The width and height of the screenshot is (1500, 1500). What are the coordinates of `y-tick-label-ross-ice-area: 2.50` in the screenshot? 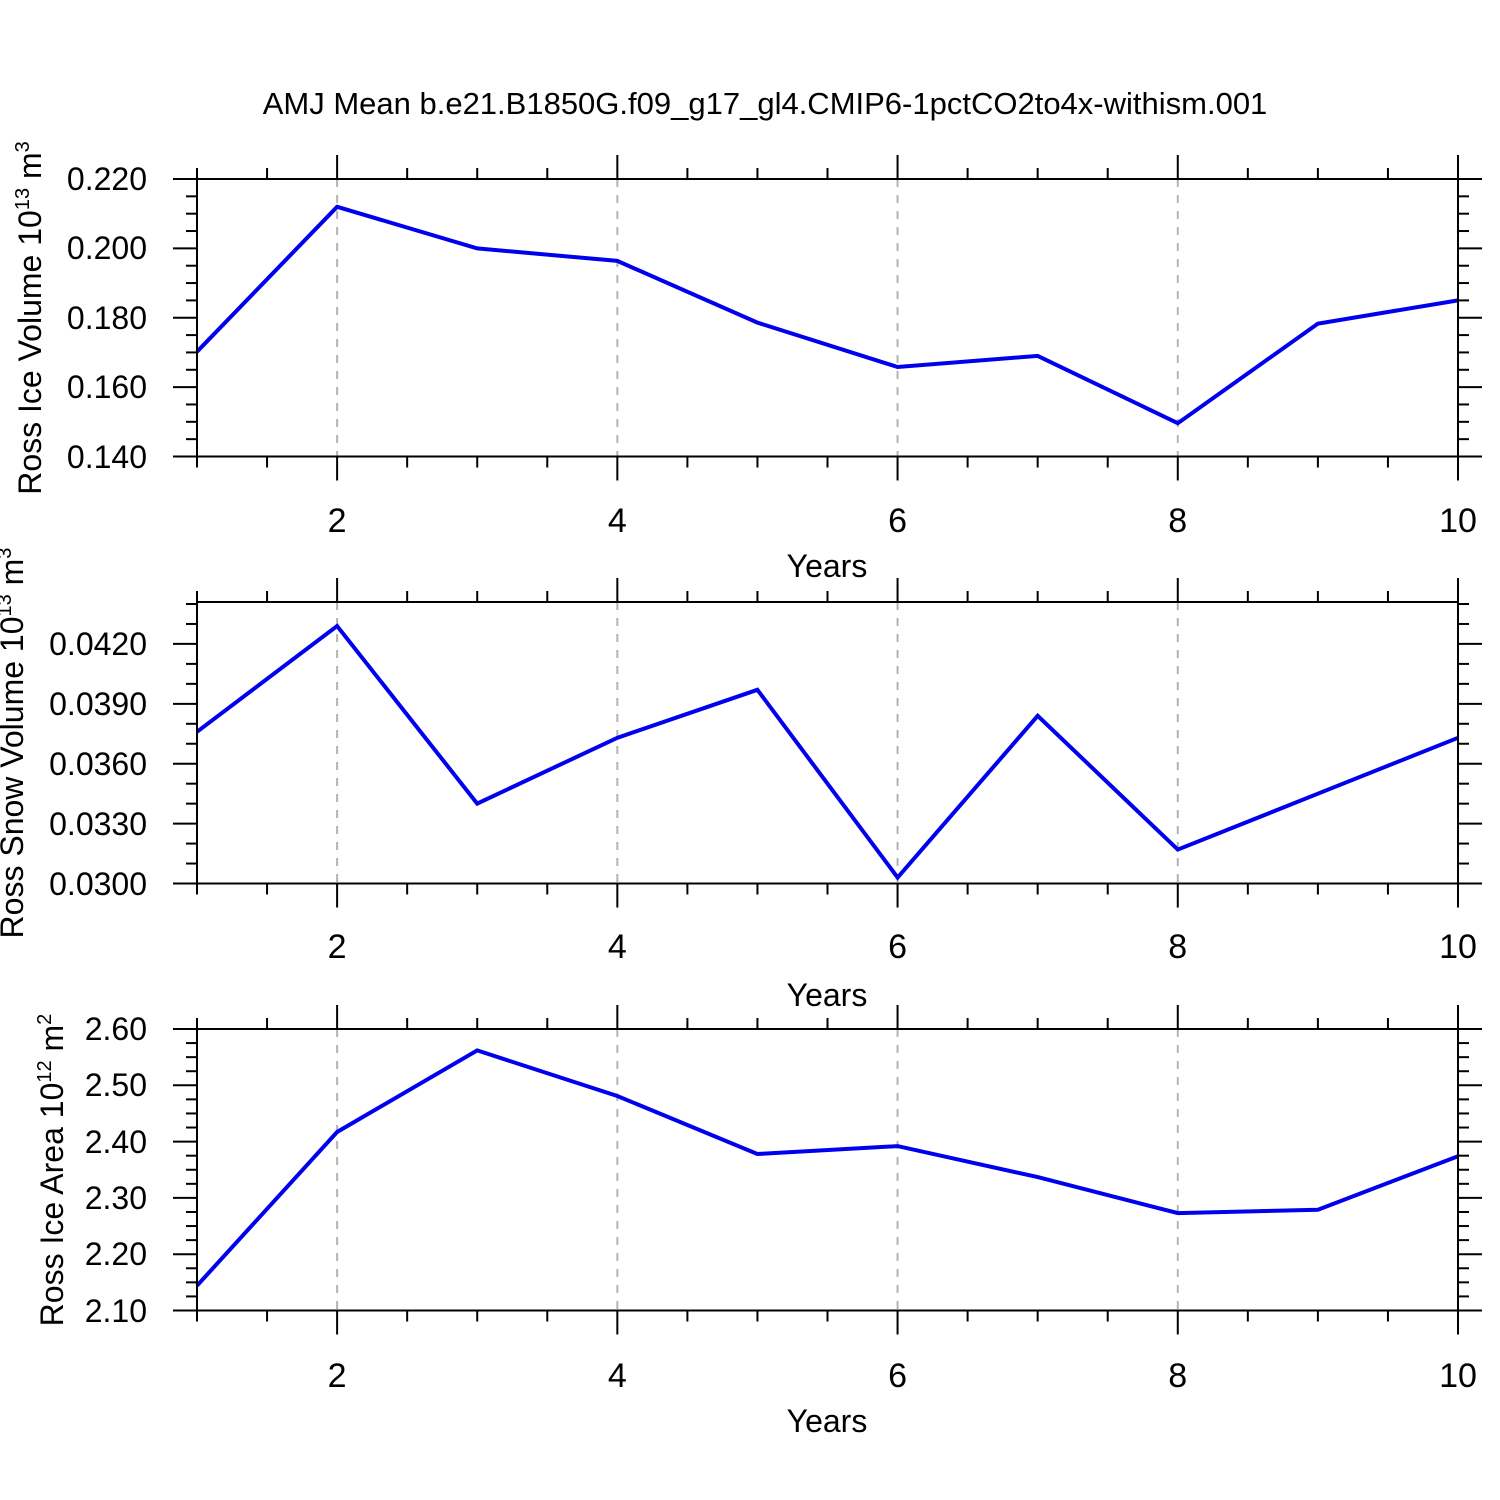 It's located at (115, 1085).